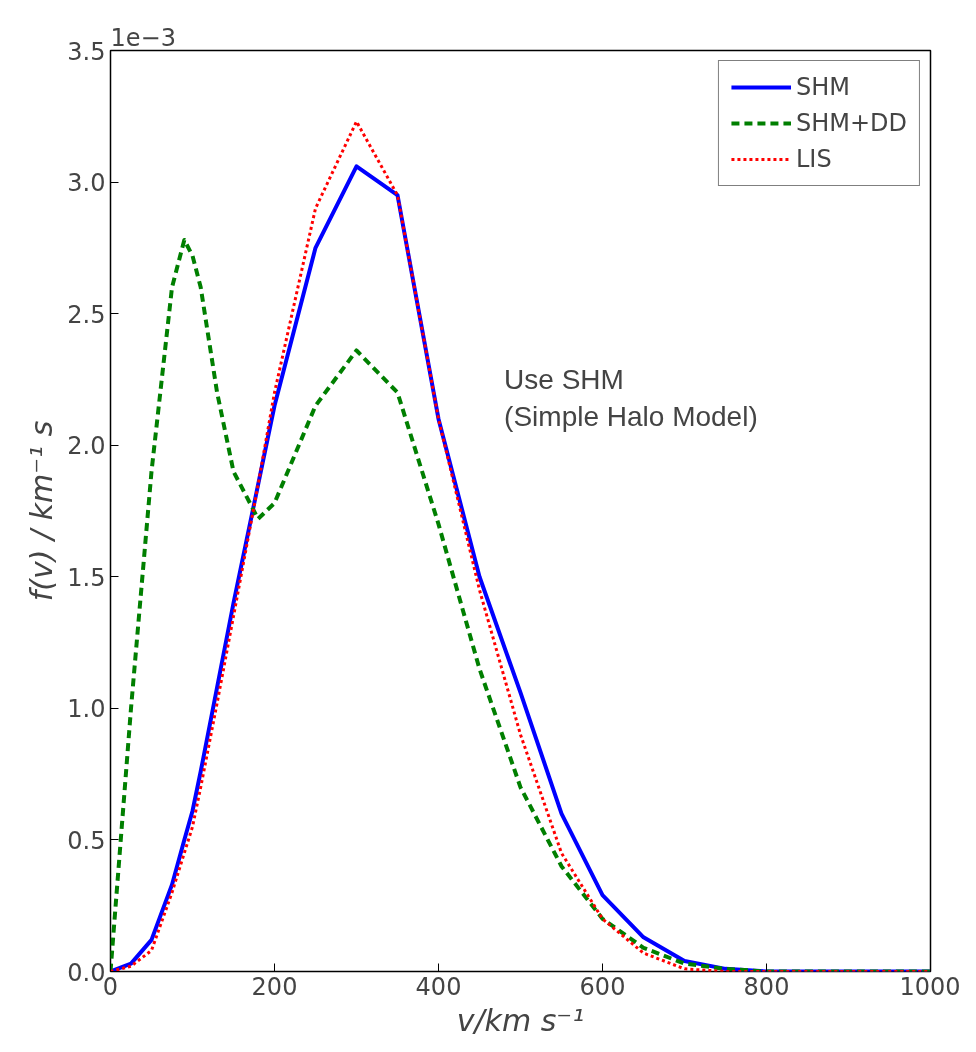 The height and width of the screenshot is (1052, 976). I want to click on y-tick-label: 3.5, so click(86, 51).